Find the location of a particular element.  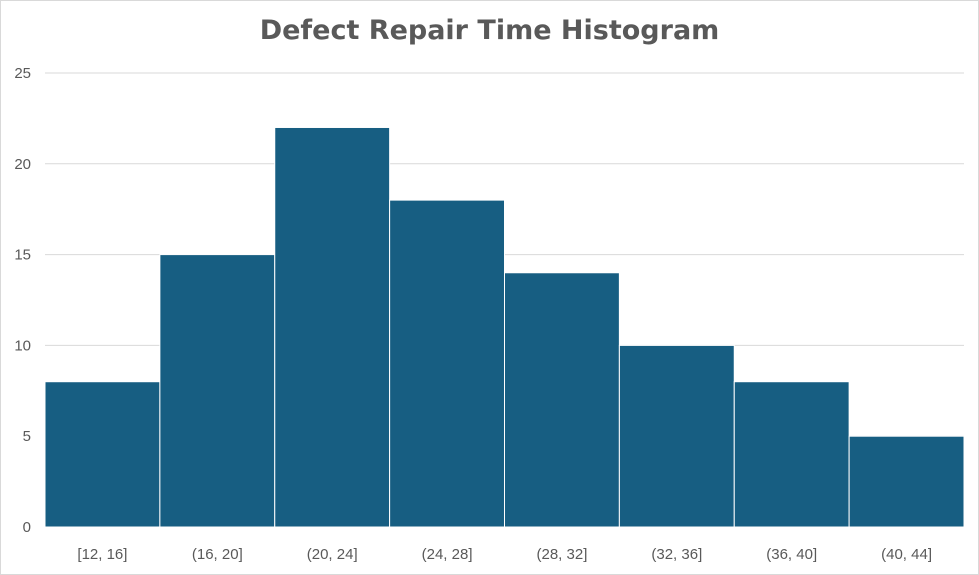

y-axis-ticks: 0 5 10 15 20 25 is located at coordinates (22, 300).